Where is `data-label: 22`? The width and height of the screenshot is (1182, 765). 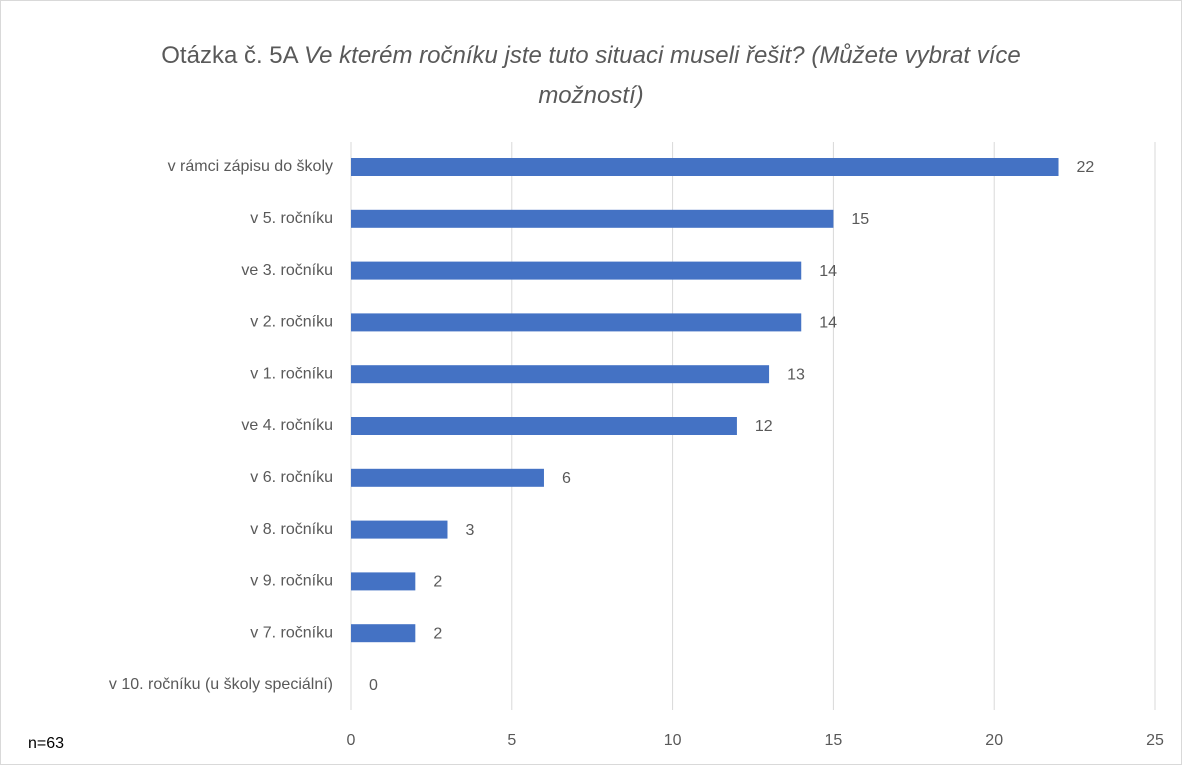
data-label: 22 is located at coordinates (1086, 167).